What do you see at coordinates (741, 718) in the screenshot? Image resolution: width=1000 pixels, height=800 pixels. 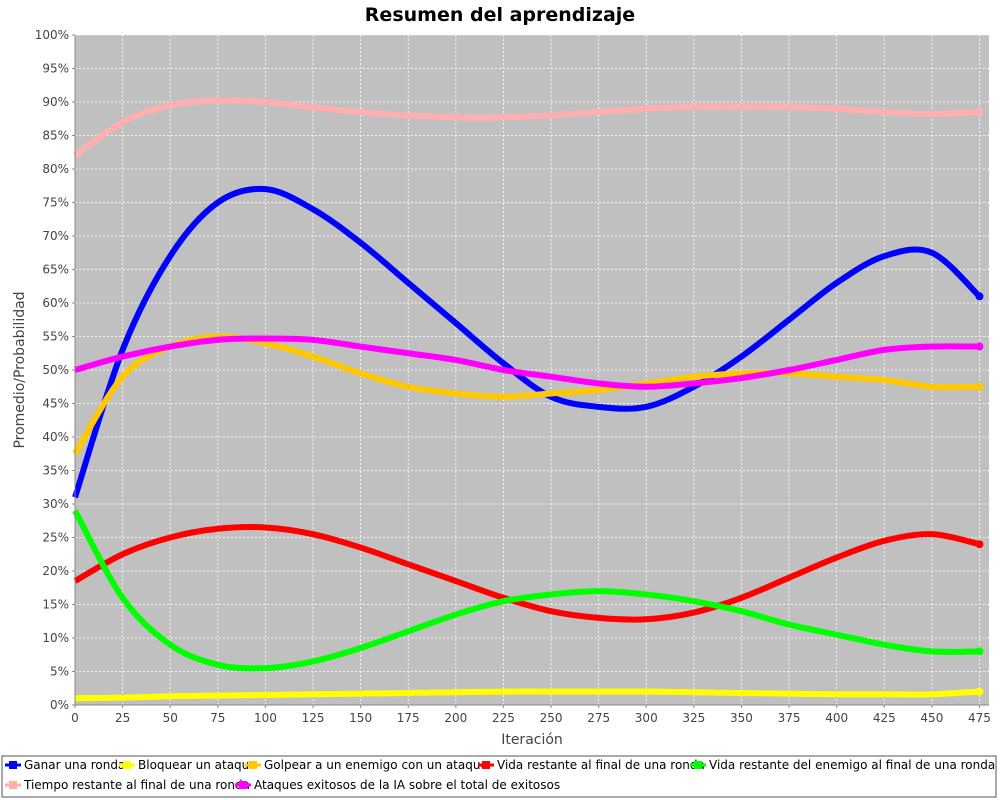 I see `x-tick-label: 350` at bounding box center [741, 718].